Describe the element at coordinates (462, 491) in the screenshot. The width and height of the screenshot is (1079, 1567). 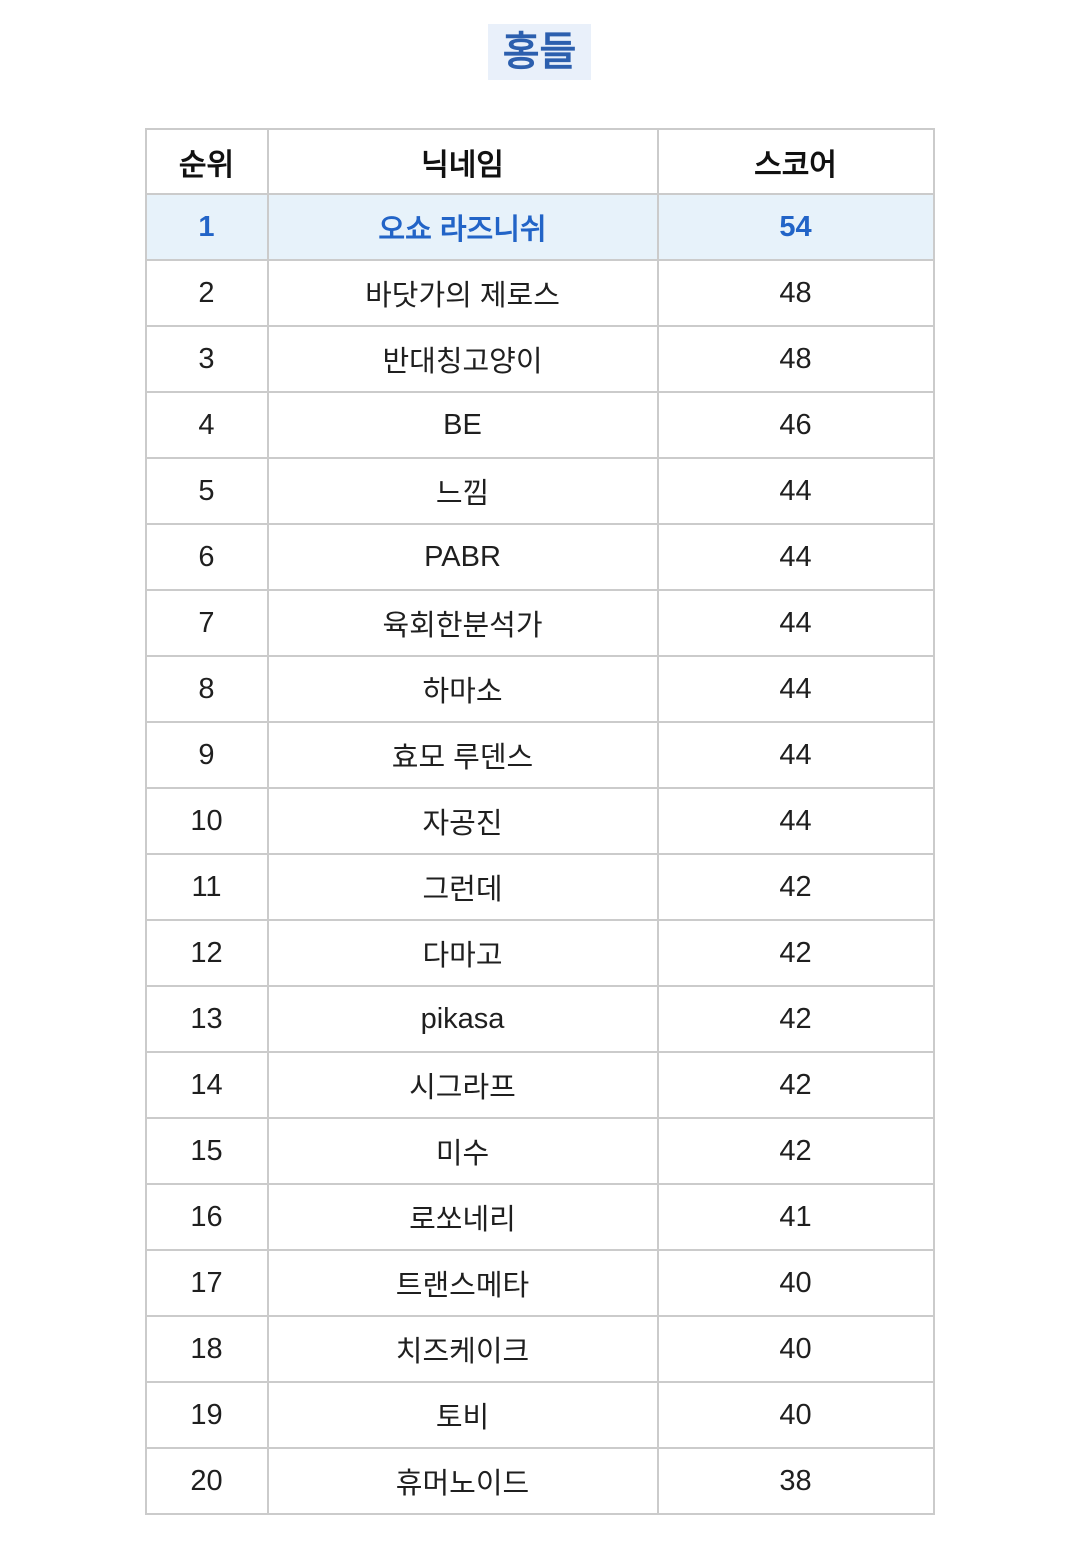
I see `nickname-cell: 느낌` at that location.